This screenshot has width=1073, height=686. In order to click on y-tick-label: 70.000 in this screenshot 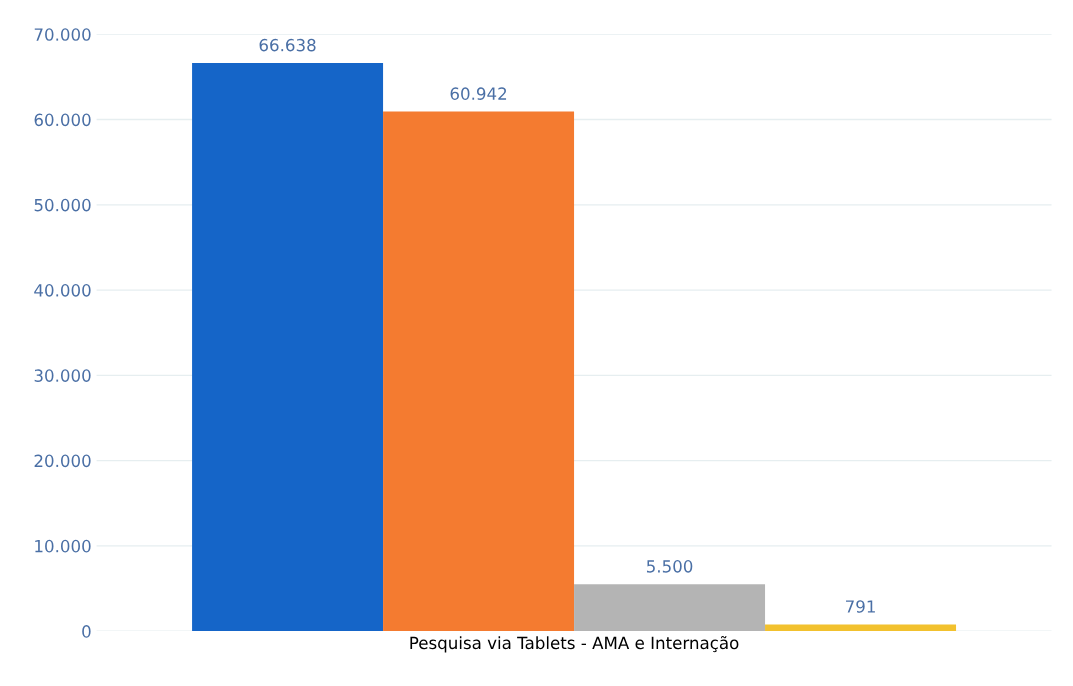, I will do `click(62, 34)`.